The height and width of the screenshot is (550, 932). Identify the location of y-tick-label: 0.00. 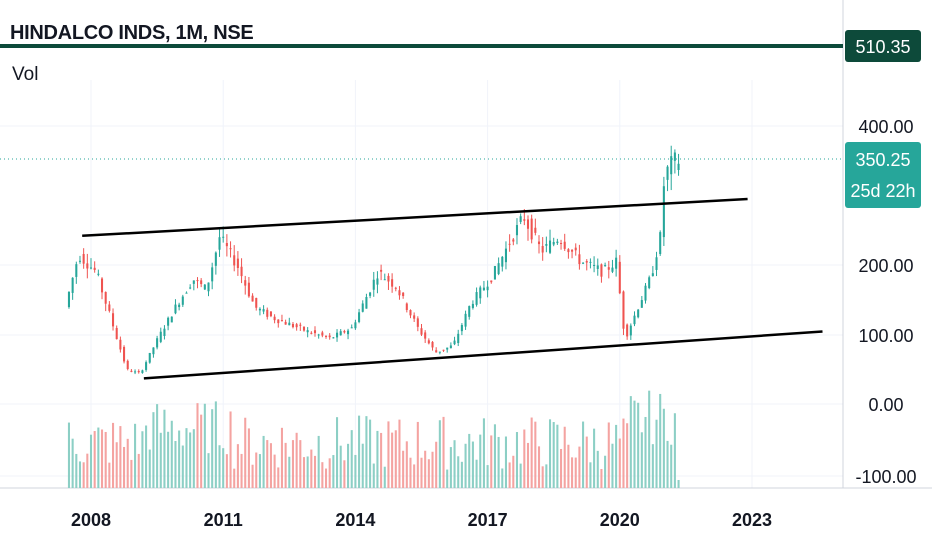
(885, 405).